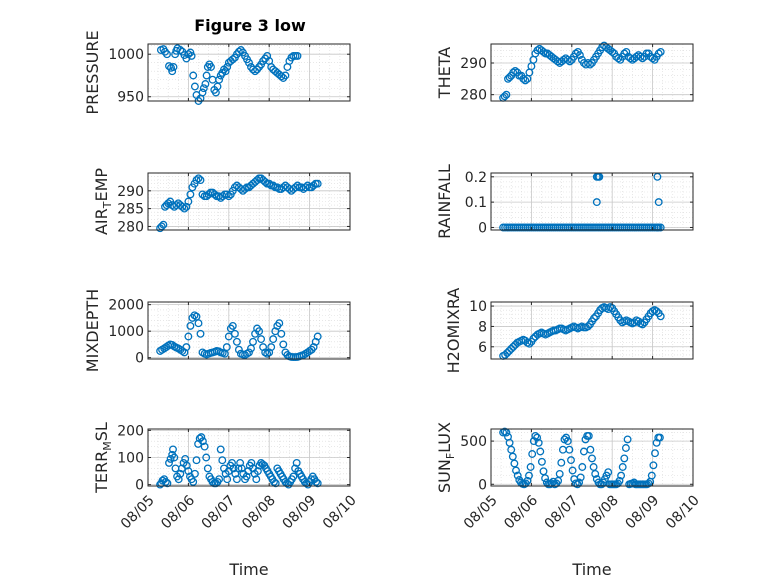  I want to click on subplot-mixdepth: 0 1000 2000 MIXDEPTH, so click(217, 330).